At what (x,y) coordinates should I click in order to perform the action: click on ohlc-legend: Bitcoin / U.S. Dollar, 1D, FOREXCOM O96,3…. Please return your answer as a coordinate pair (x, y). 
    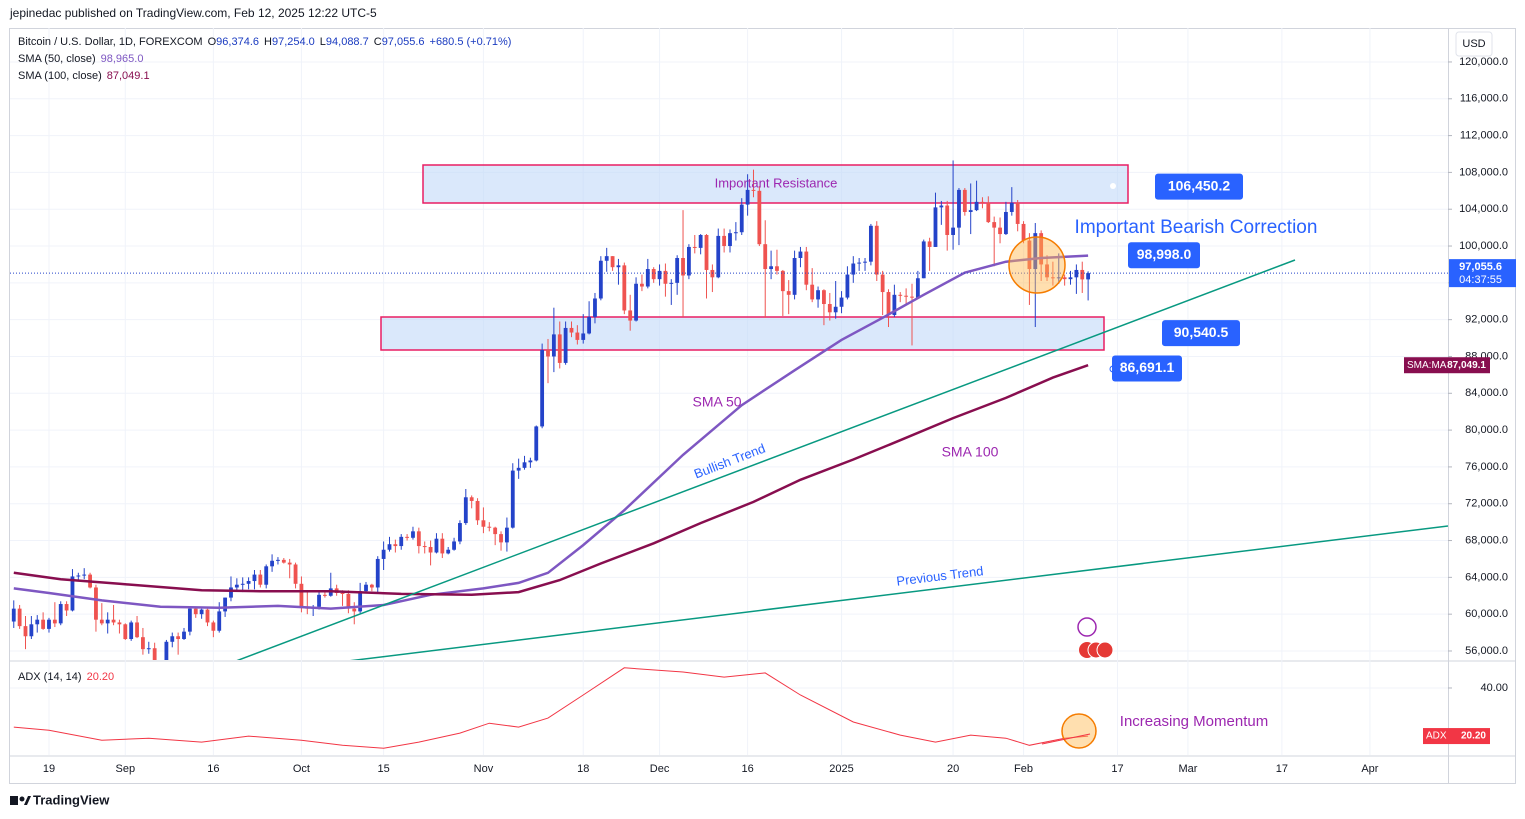
    Looking at the image, I should click on (264, 42).